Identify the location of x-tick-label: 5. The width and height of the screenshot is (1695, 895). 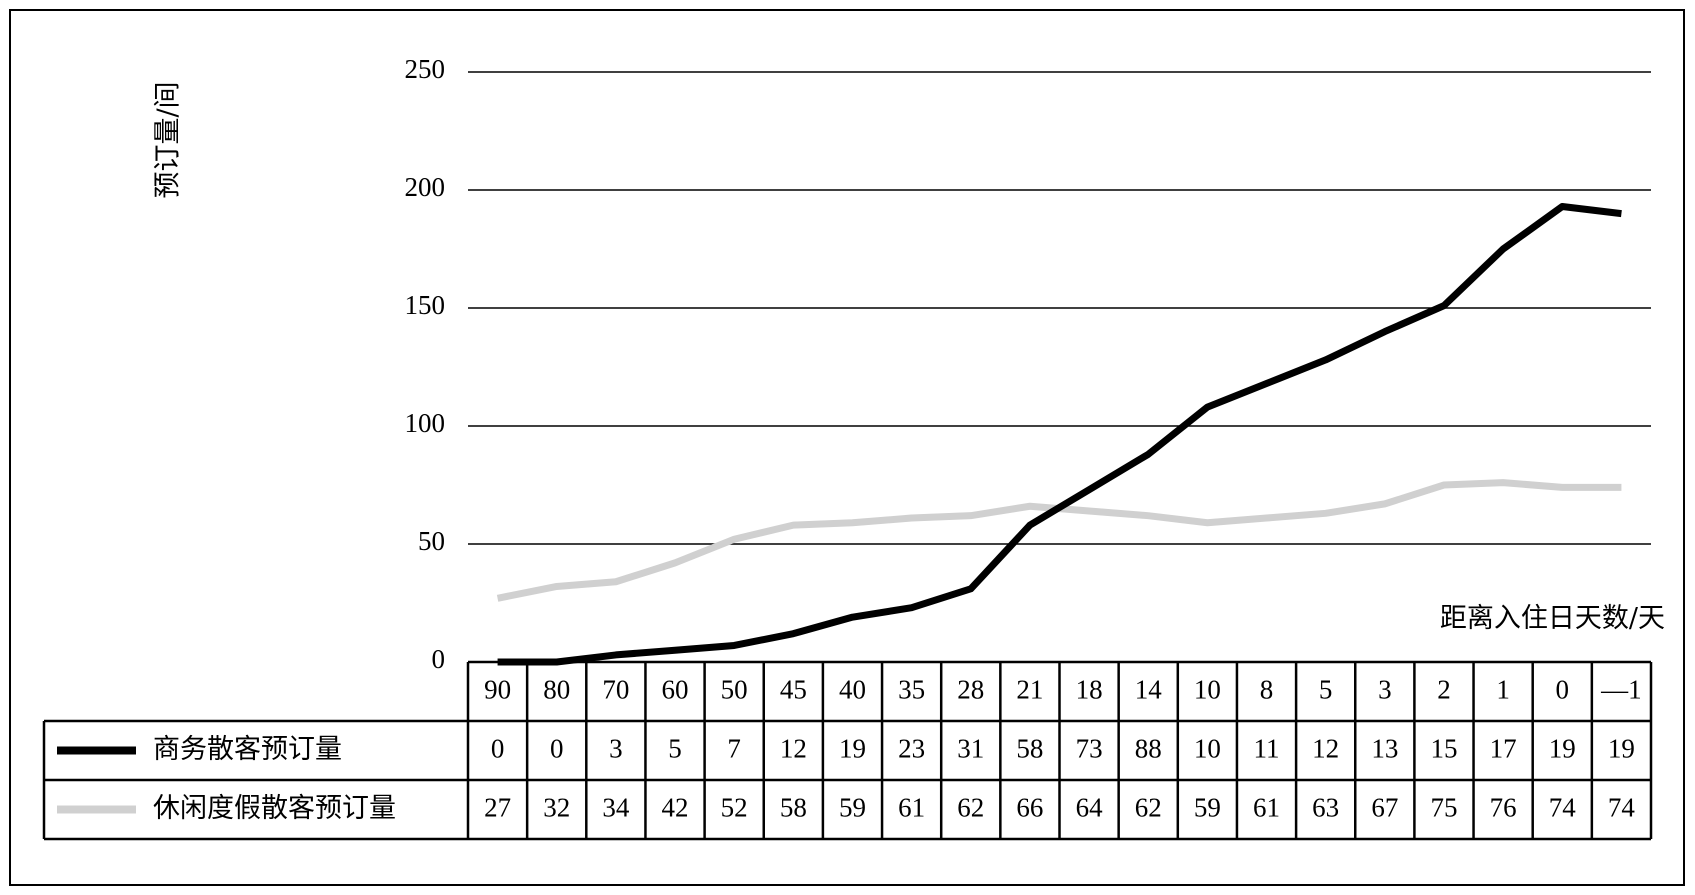
(1326, 690).